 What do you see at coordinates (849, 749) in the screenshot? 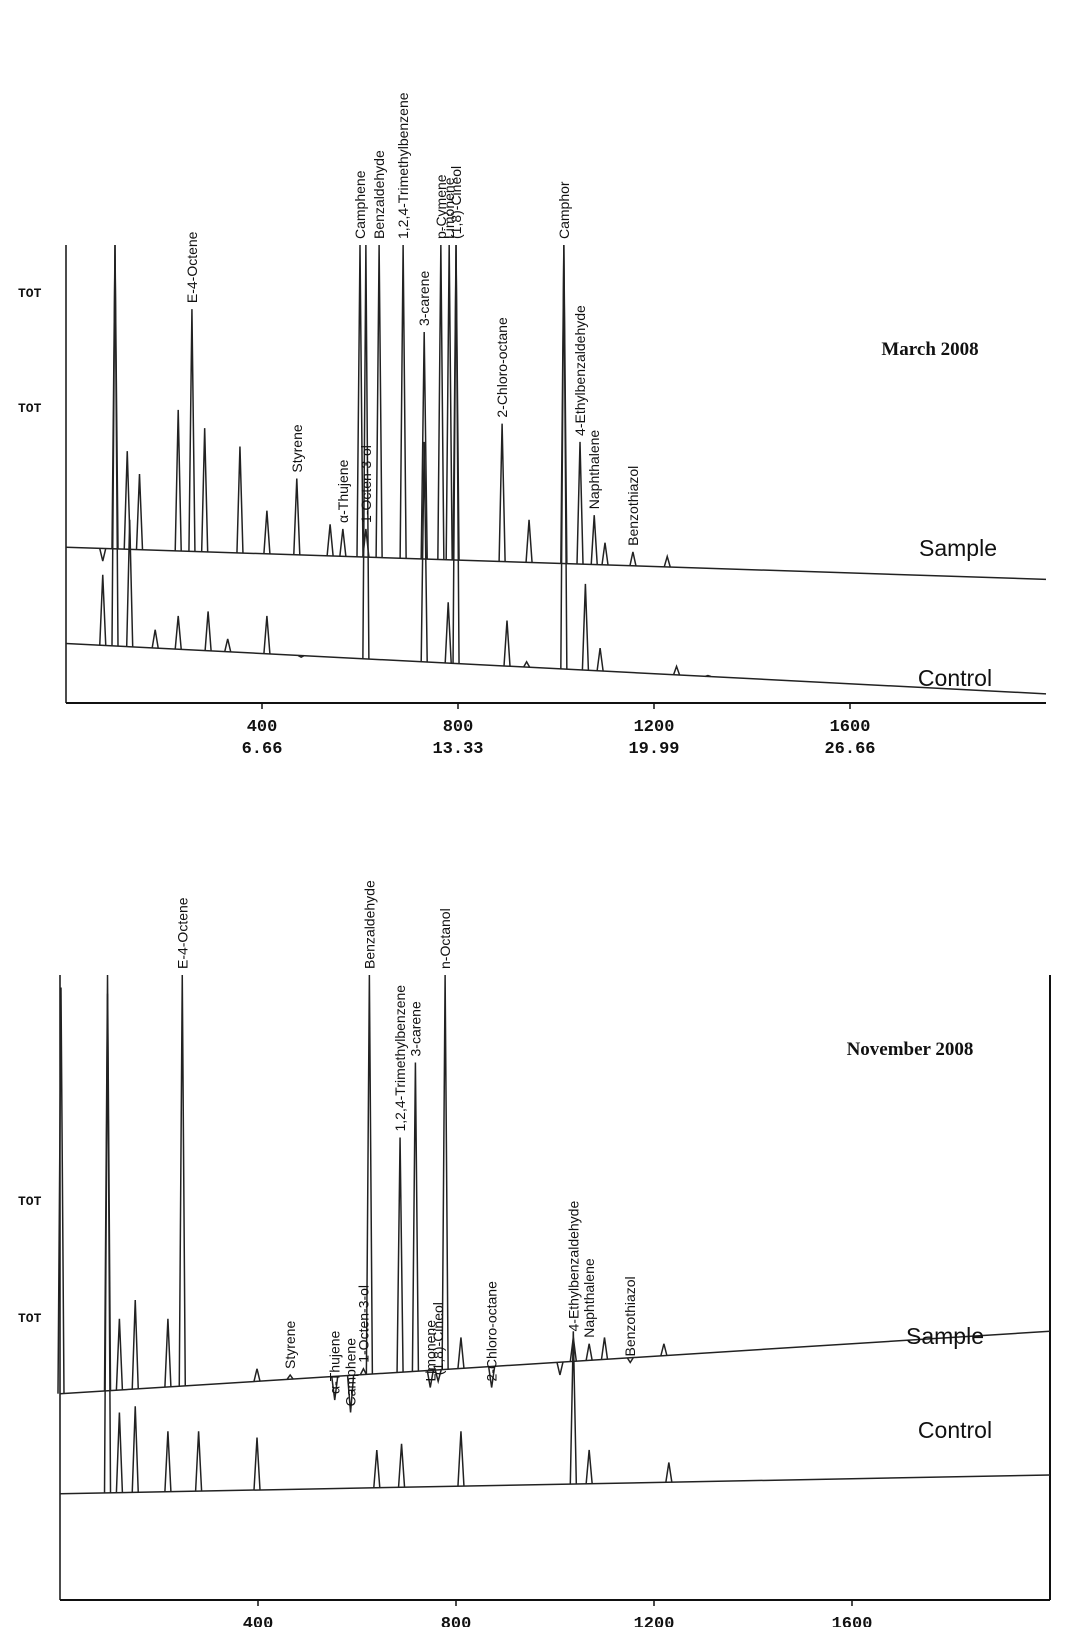
I see `x-tick-time: 26.66` at bounding box center [849, 749].